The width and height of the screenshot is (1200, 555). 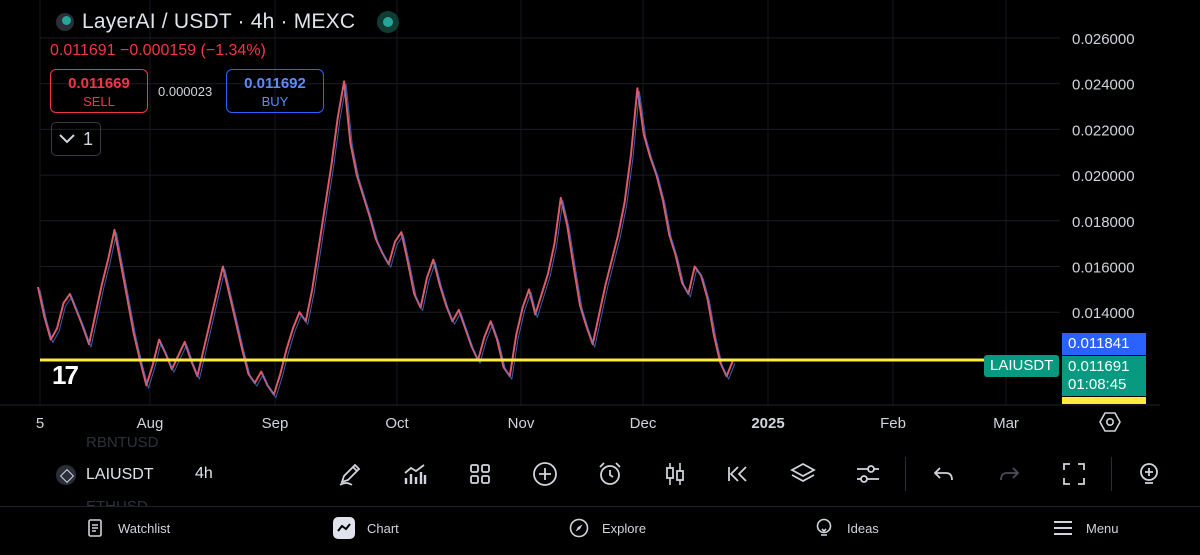 I want to click on time-tick-label: 5, so click(x=40, y=423).